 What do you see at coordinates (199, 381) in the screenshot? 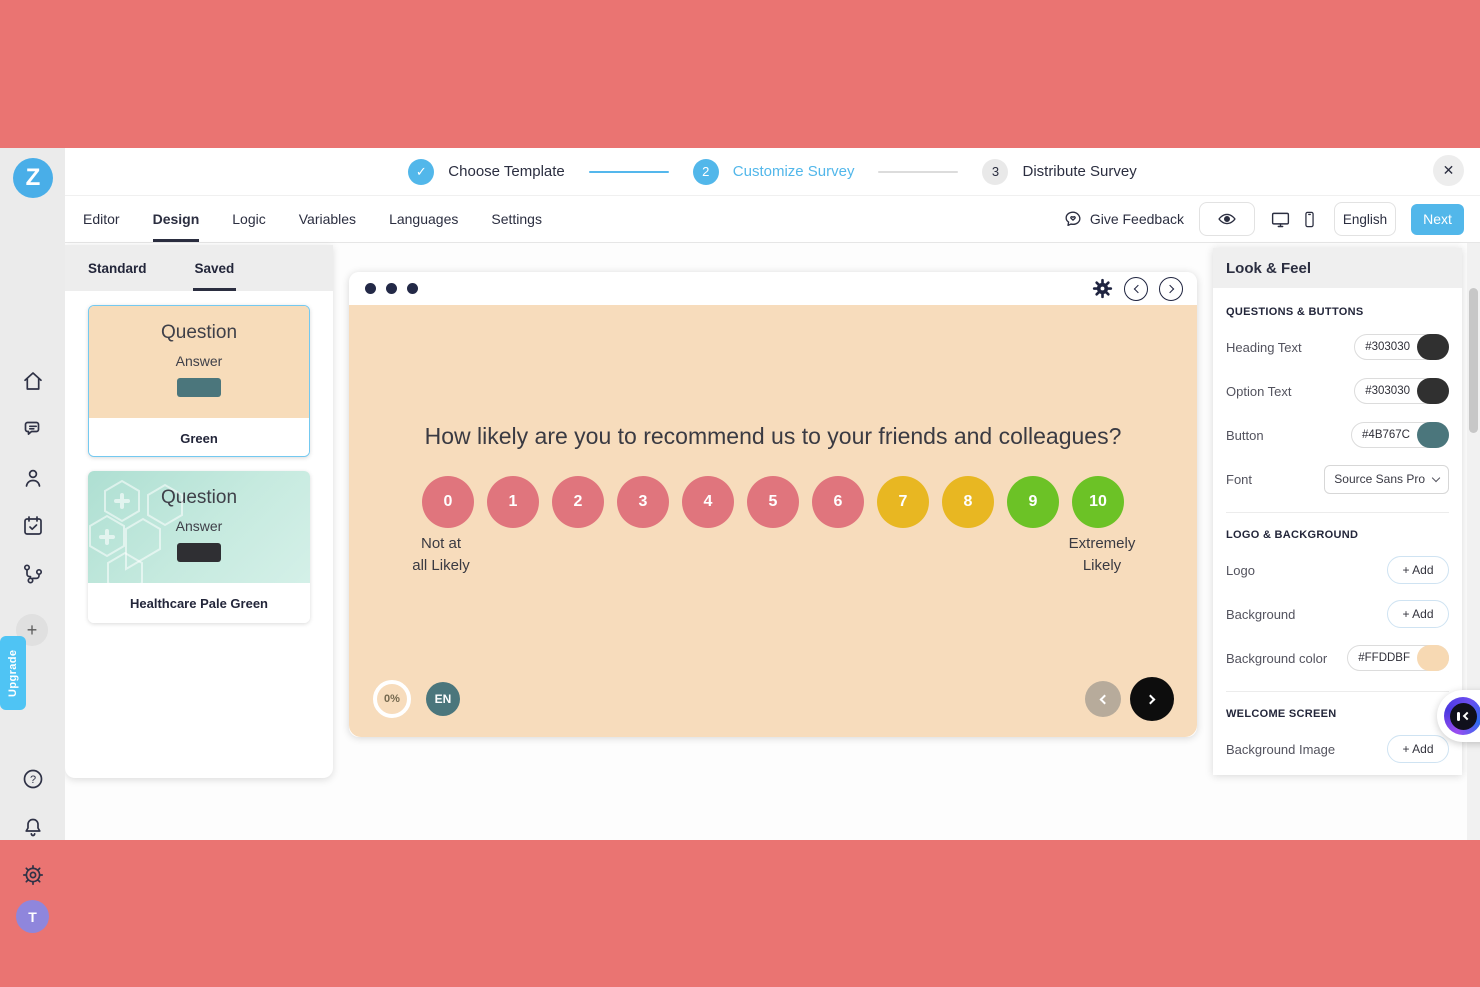
I see `theme-card-green: Question Answer Green` at bounding box center [199, 381].